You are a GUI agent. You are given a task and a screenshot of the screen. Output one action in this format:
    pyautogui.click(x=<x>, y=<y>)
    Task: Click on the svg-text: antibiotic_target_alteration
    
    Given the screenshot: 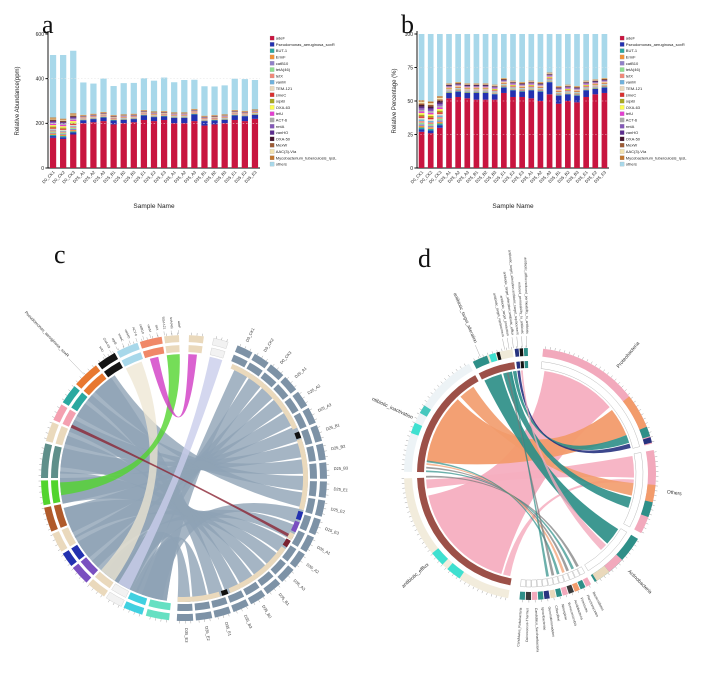 What is the action you would take?
    pyautogui.click(x=466, y=318)
    